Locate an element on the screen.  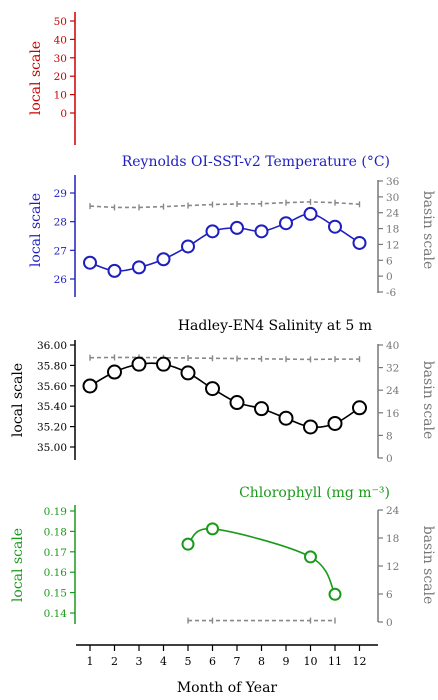
panel-4-title: Chlorophyll (mg m⁻³) is located at coordinates (314, 493).